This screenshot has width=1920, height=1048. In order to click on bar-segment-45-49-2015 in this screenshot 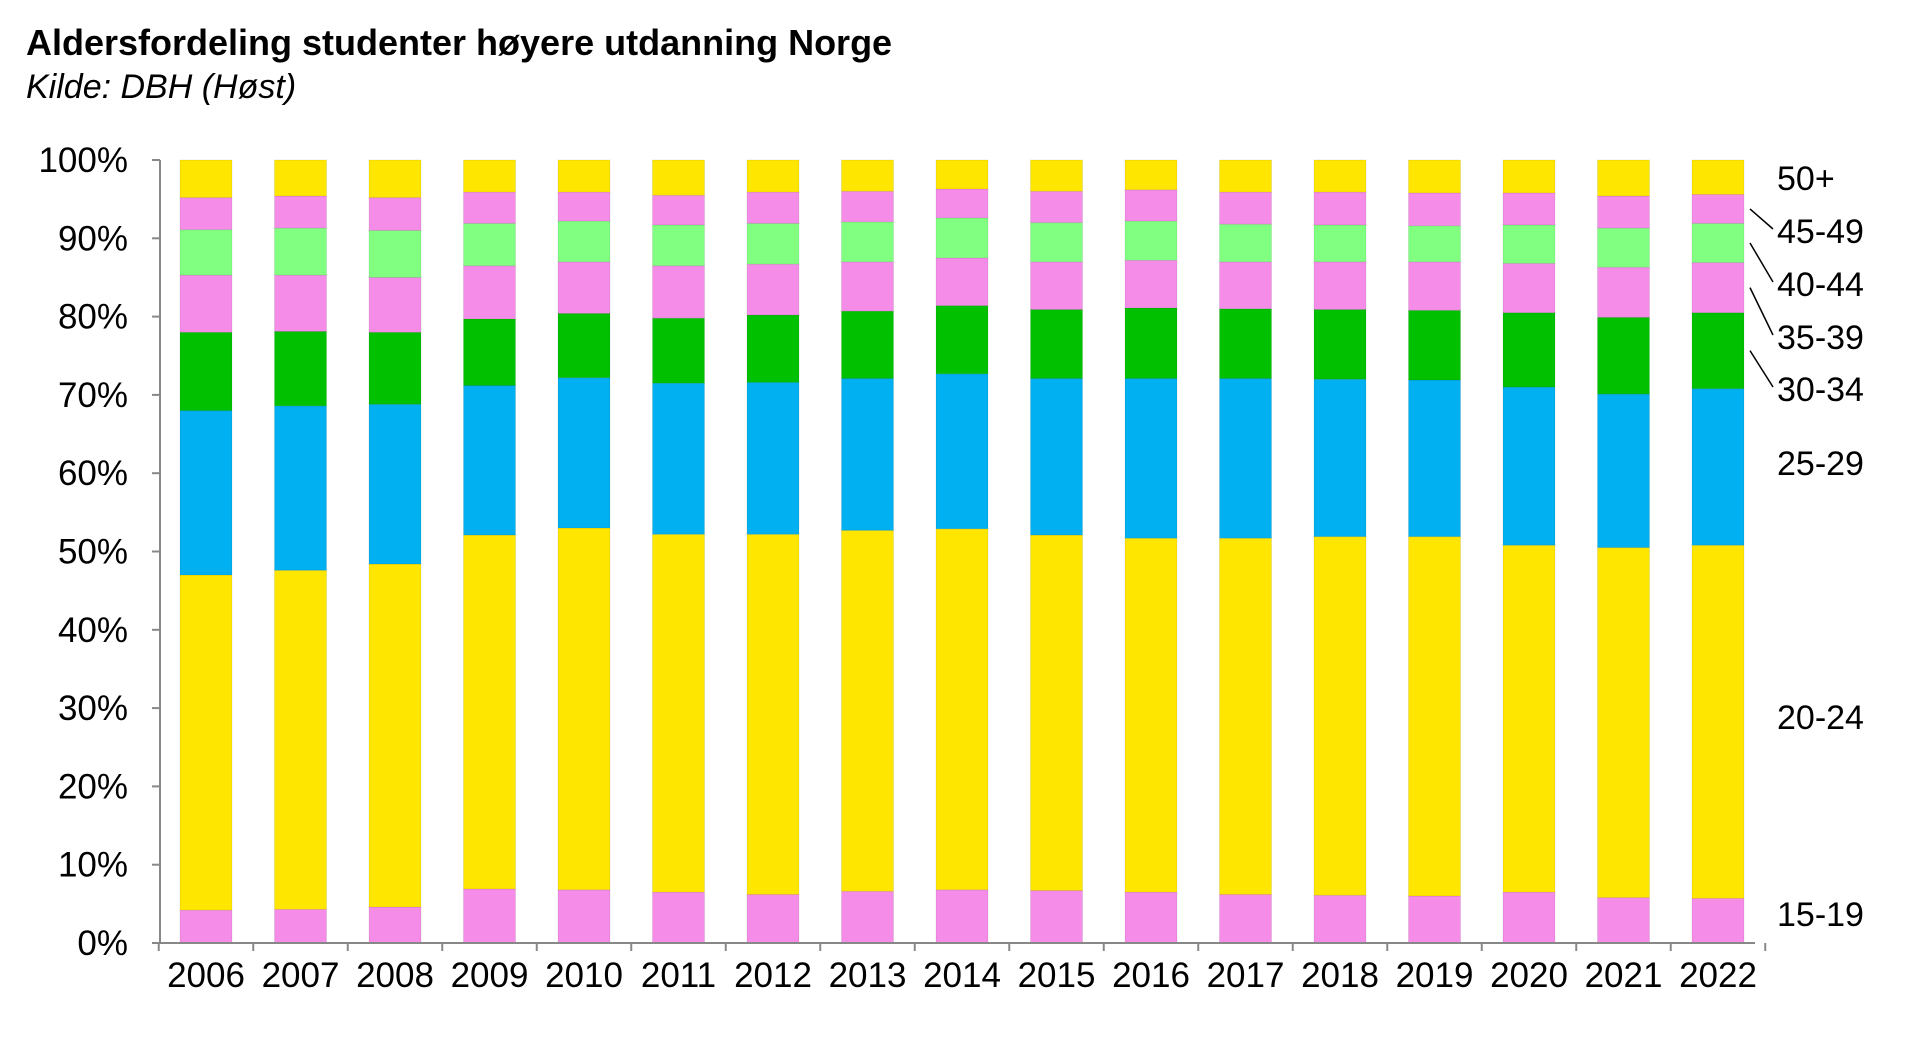, I will do `click(1056, 207)`.